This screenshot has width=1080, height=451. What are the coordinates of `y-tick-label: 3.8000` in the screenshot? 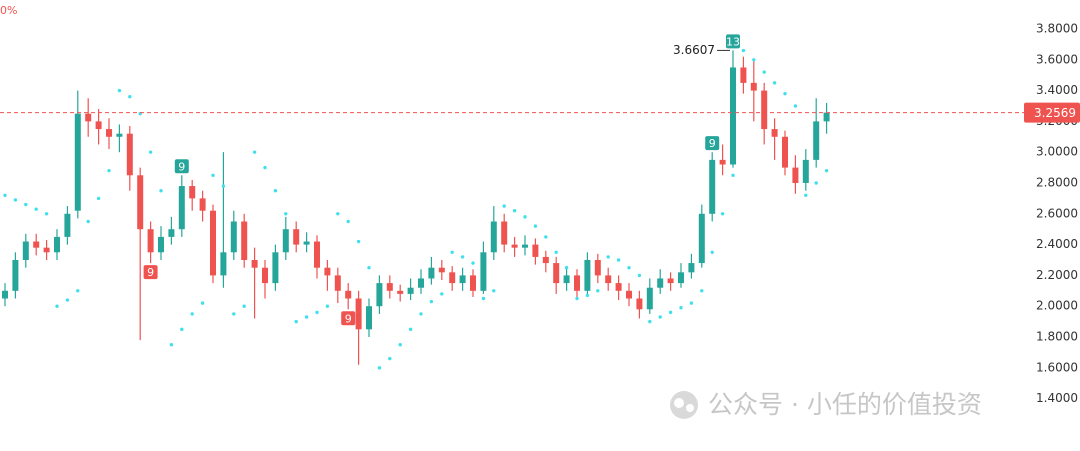 It's located at (1057, 28).